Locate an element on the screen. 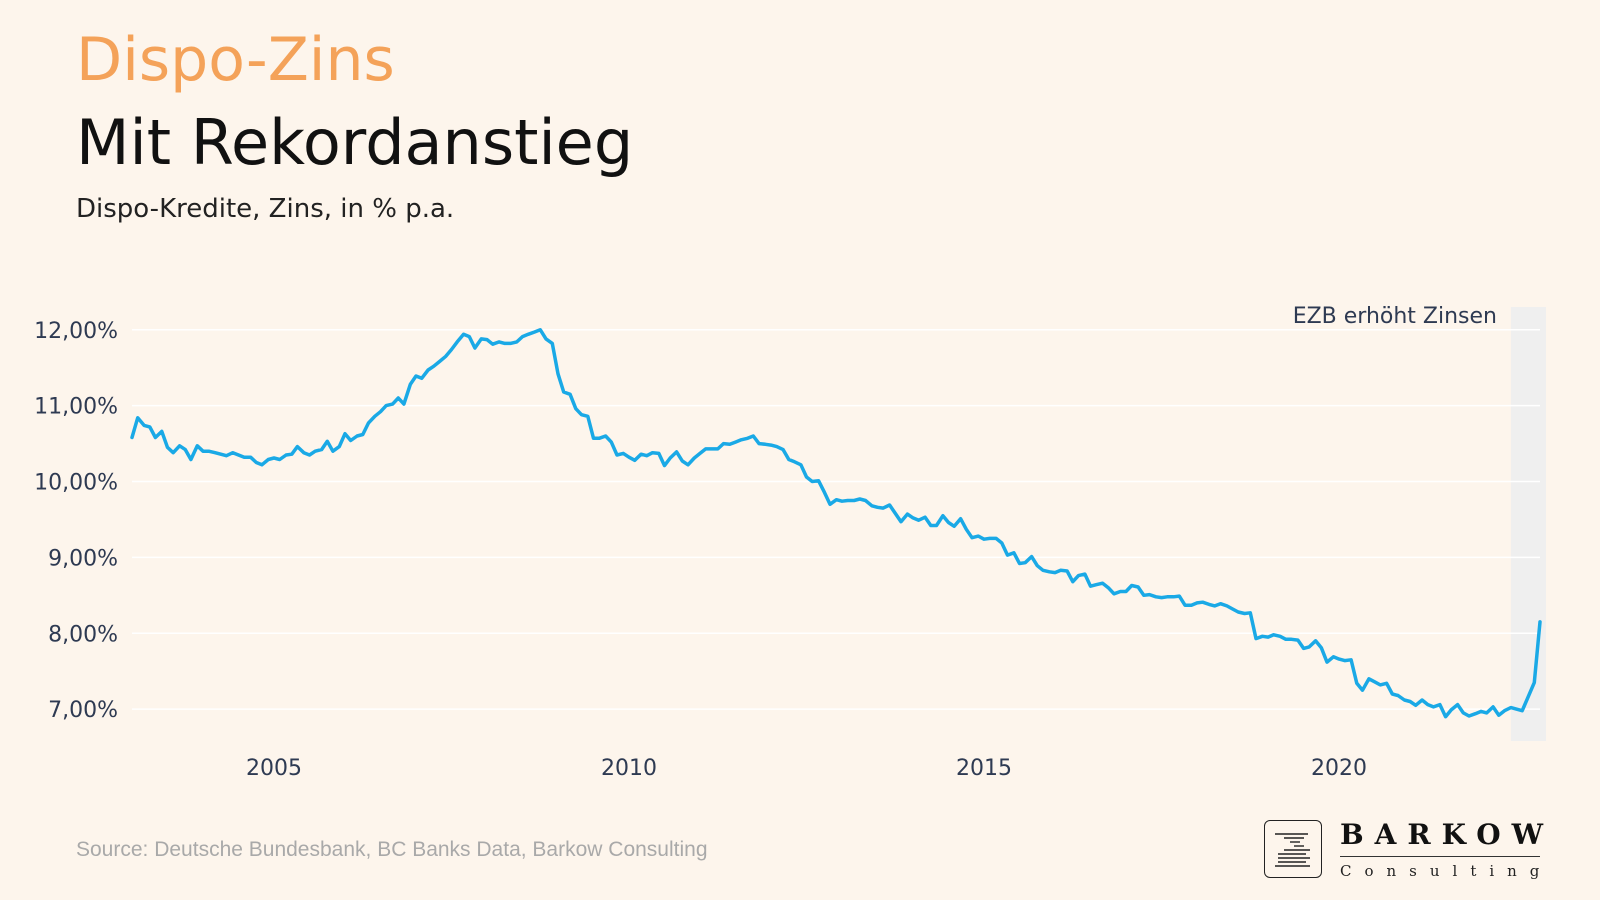  x-tick-label: 2010 is located at coordinates (629, 768).